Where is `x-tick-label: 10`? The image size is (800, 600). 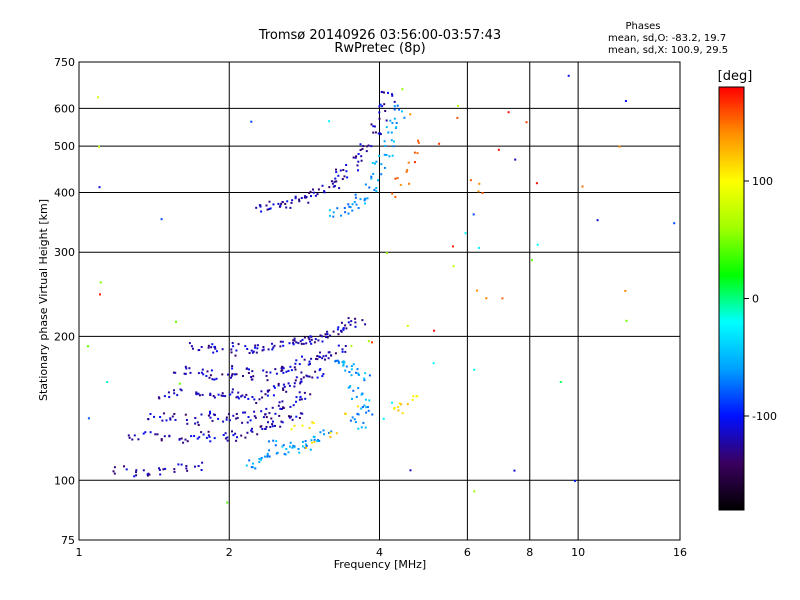
x-tick-label: 10 is located at coordinates (578, 552).